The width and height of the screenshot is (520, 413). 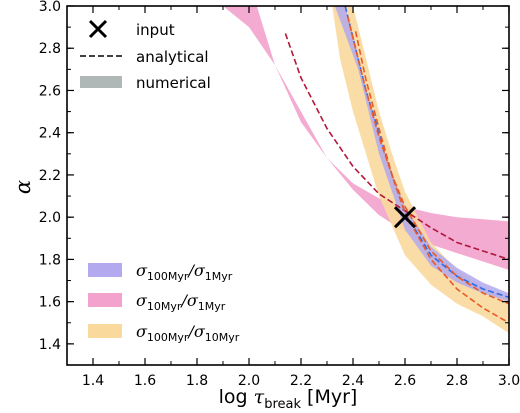 What do you see at coordinates (145, 381) in the screenshot?
I see `x-tick-label: 1.6` at bounding box center [145, 381].